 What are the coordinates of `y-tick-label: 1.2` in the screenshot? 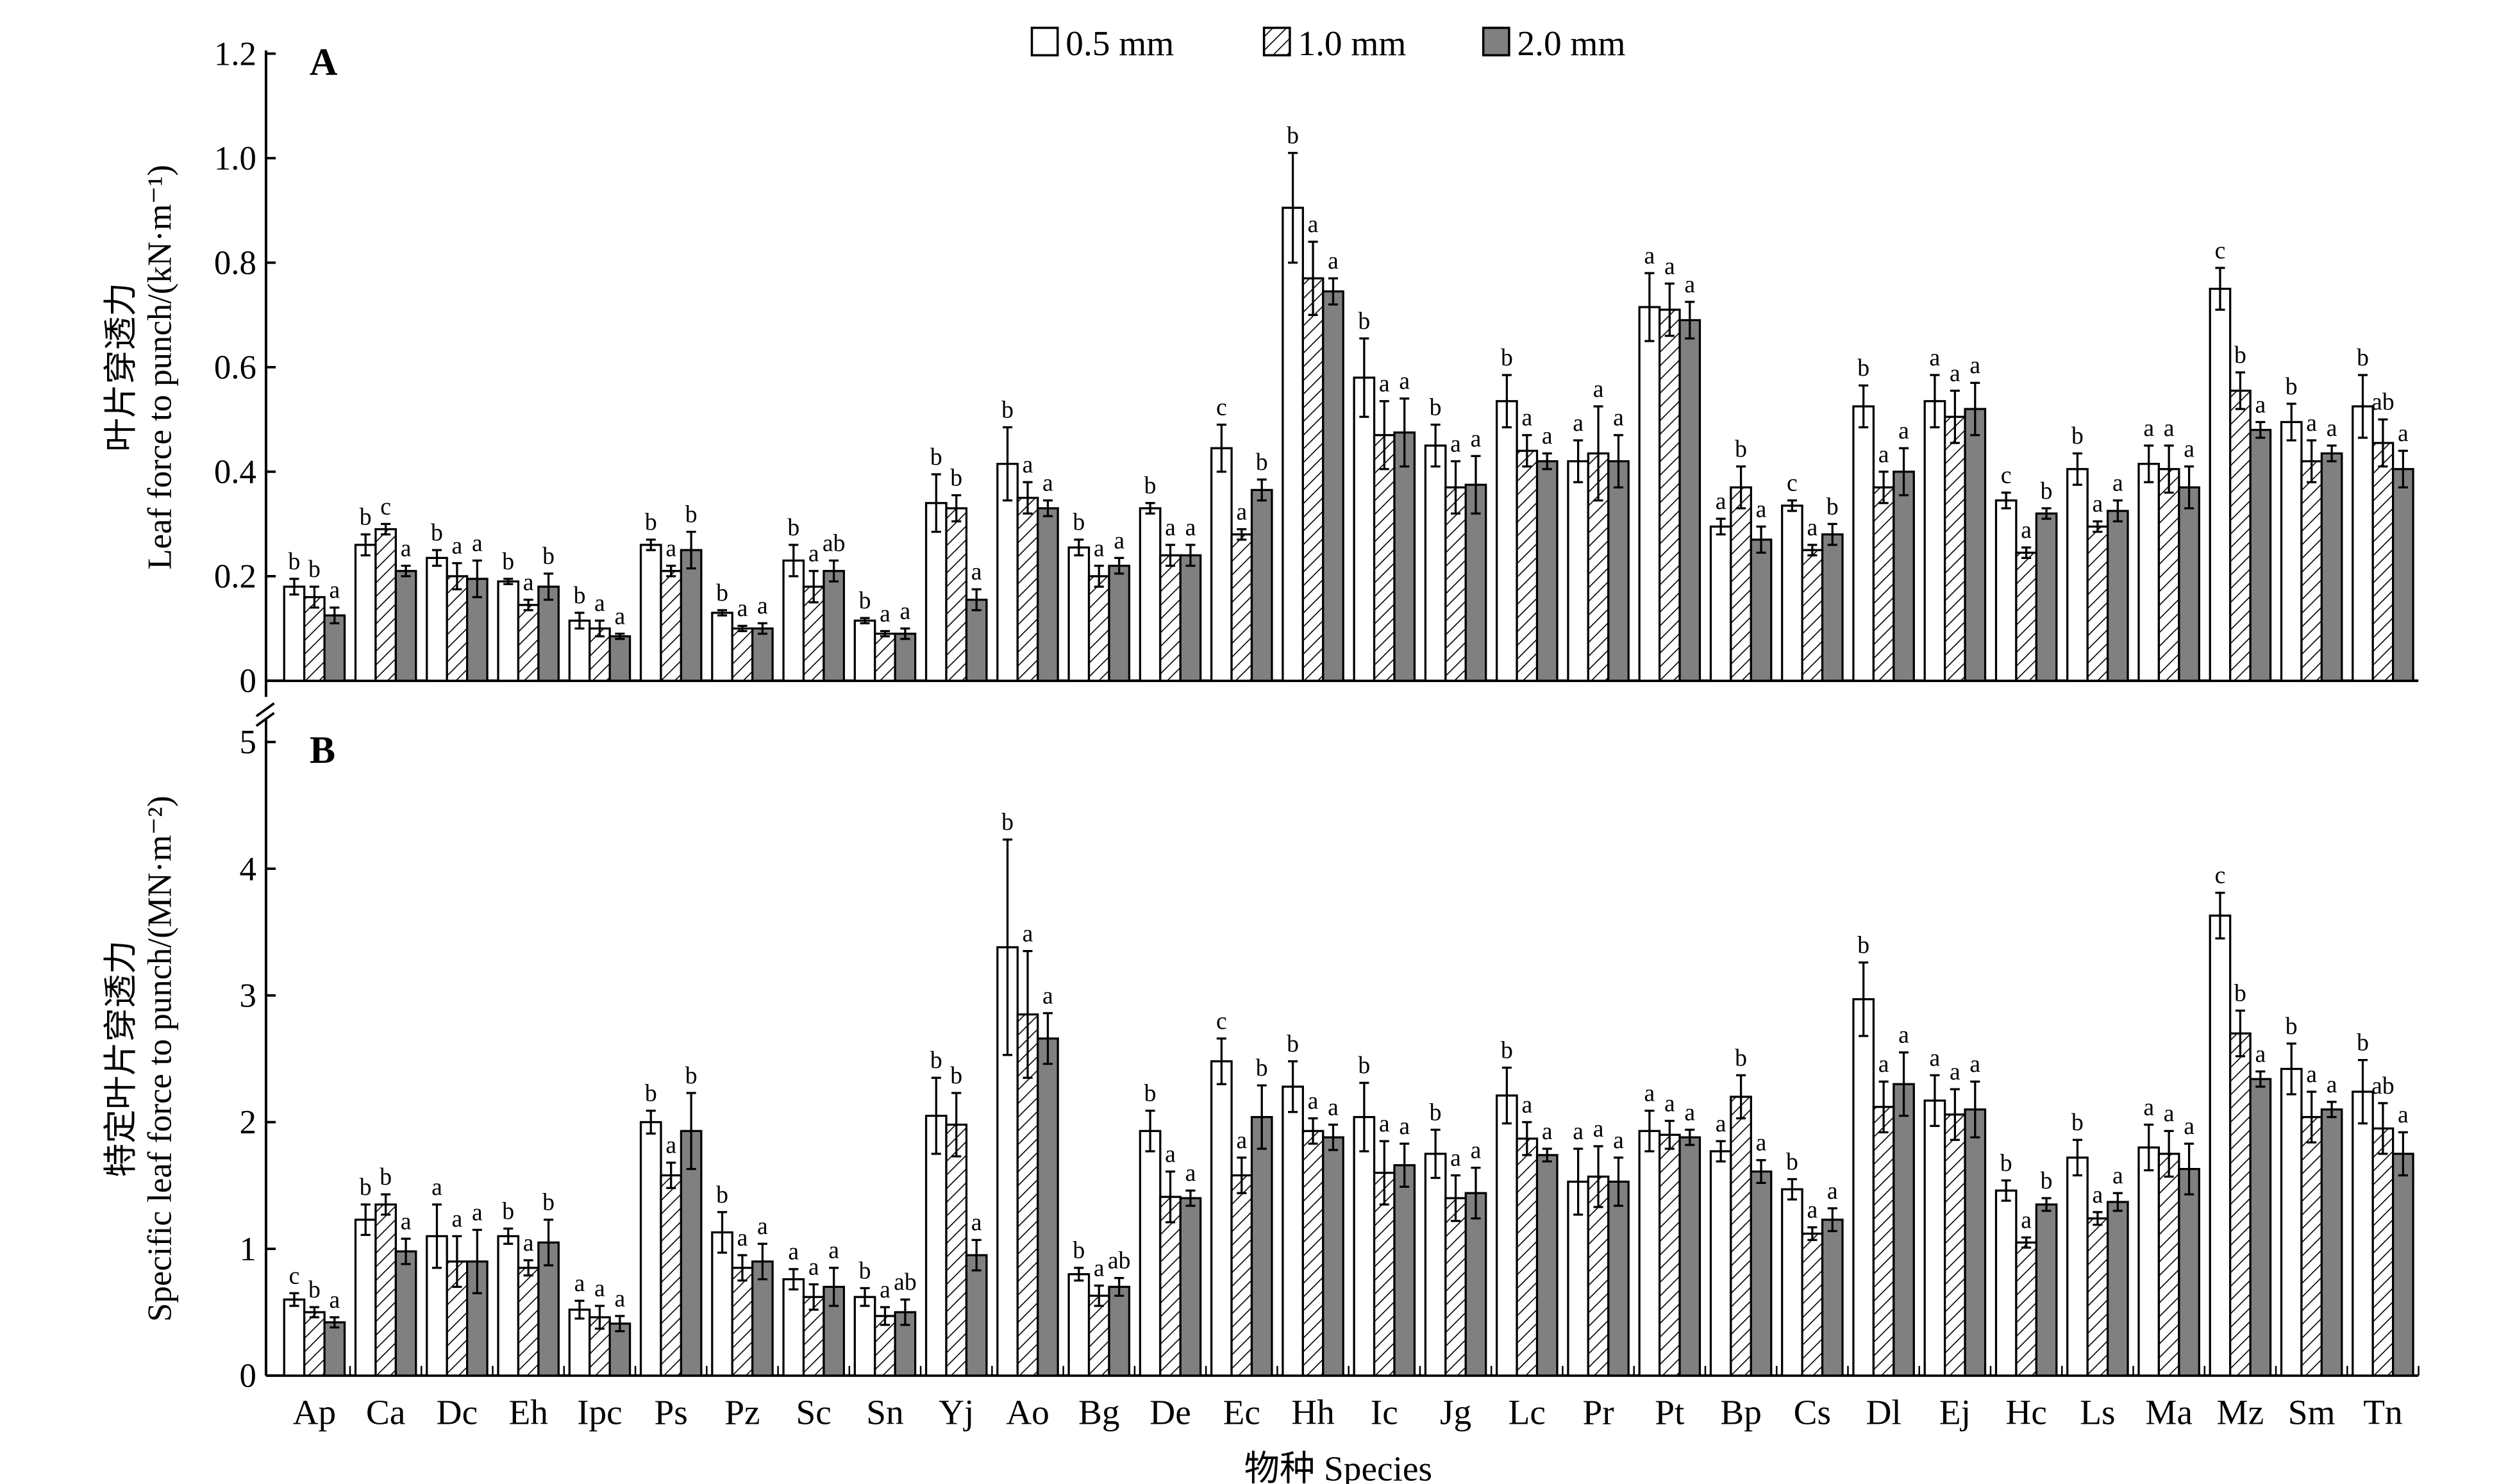 It's located at (235, 53).